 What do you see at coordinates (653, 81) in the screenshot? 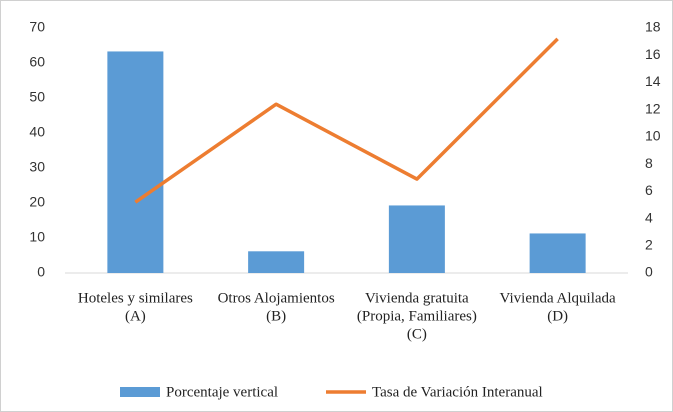
I see `y2-tick-label: 14` at bounding box center [653, 81].